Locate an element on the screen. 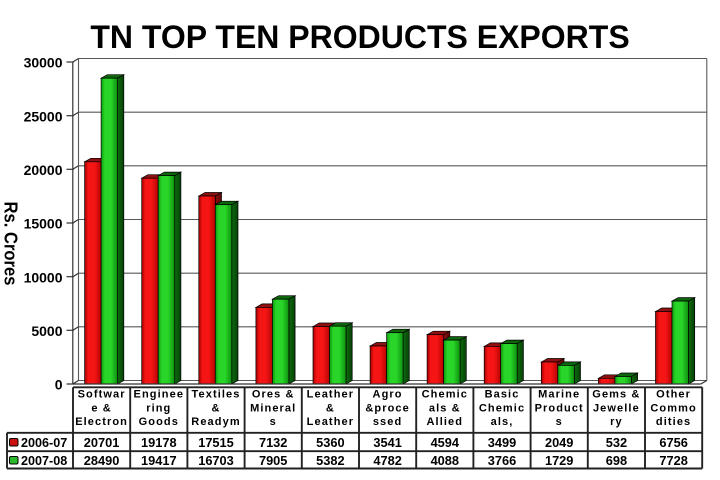  svg-text: Electron is located at coordinates (101, 422).